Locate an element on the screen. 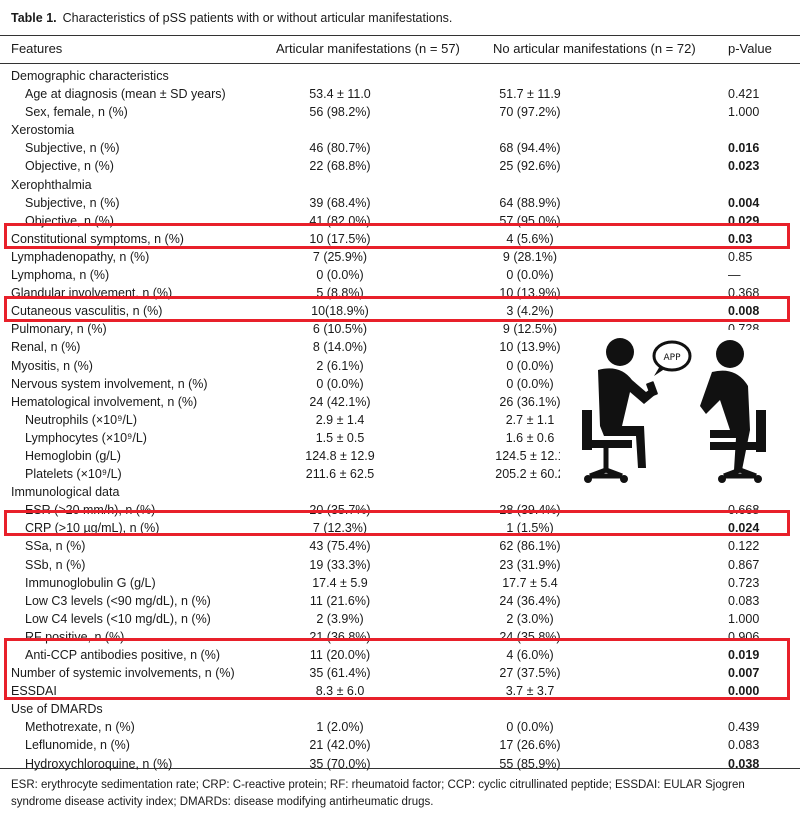 This screenshot has width=800, height=816. cell-articular: 8.3 ± 6.0 is located at coordinates (340, 691).